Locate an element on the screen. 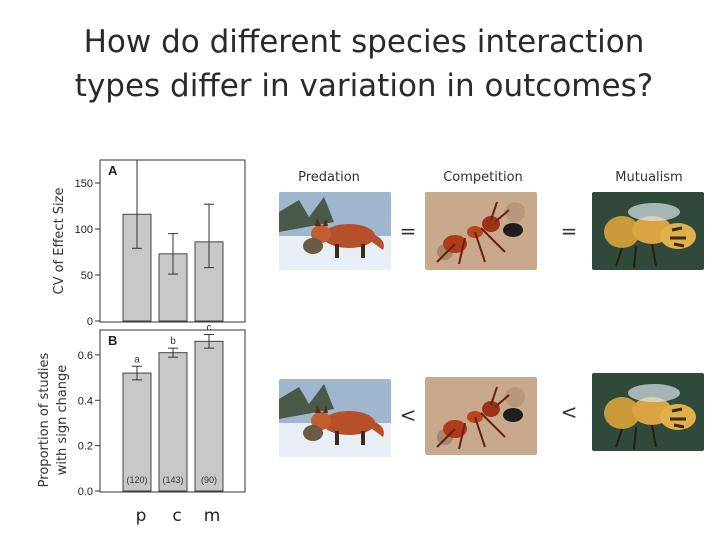 The height and width of the screenshot is (546, 728). panel-b-ylabel-line1: Proportion of studies is located at coordinates (44, 419).